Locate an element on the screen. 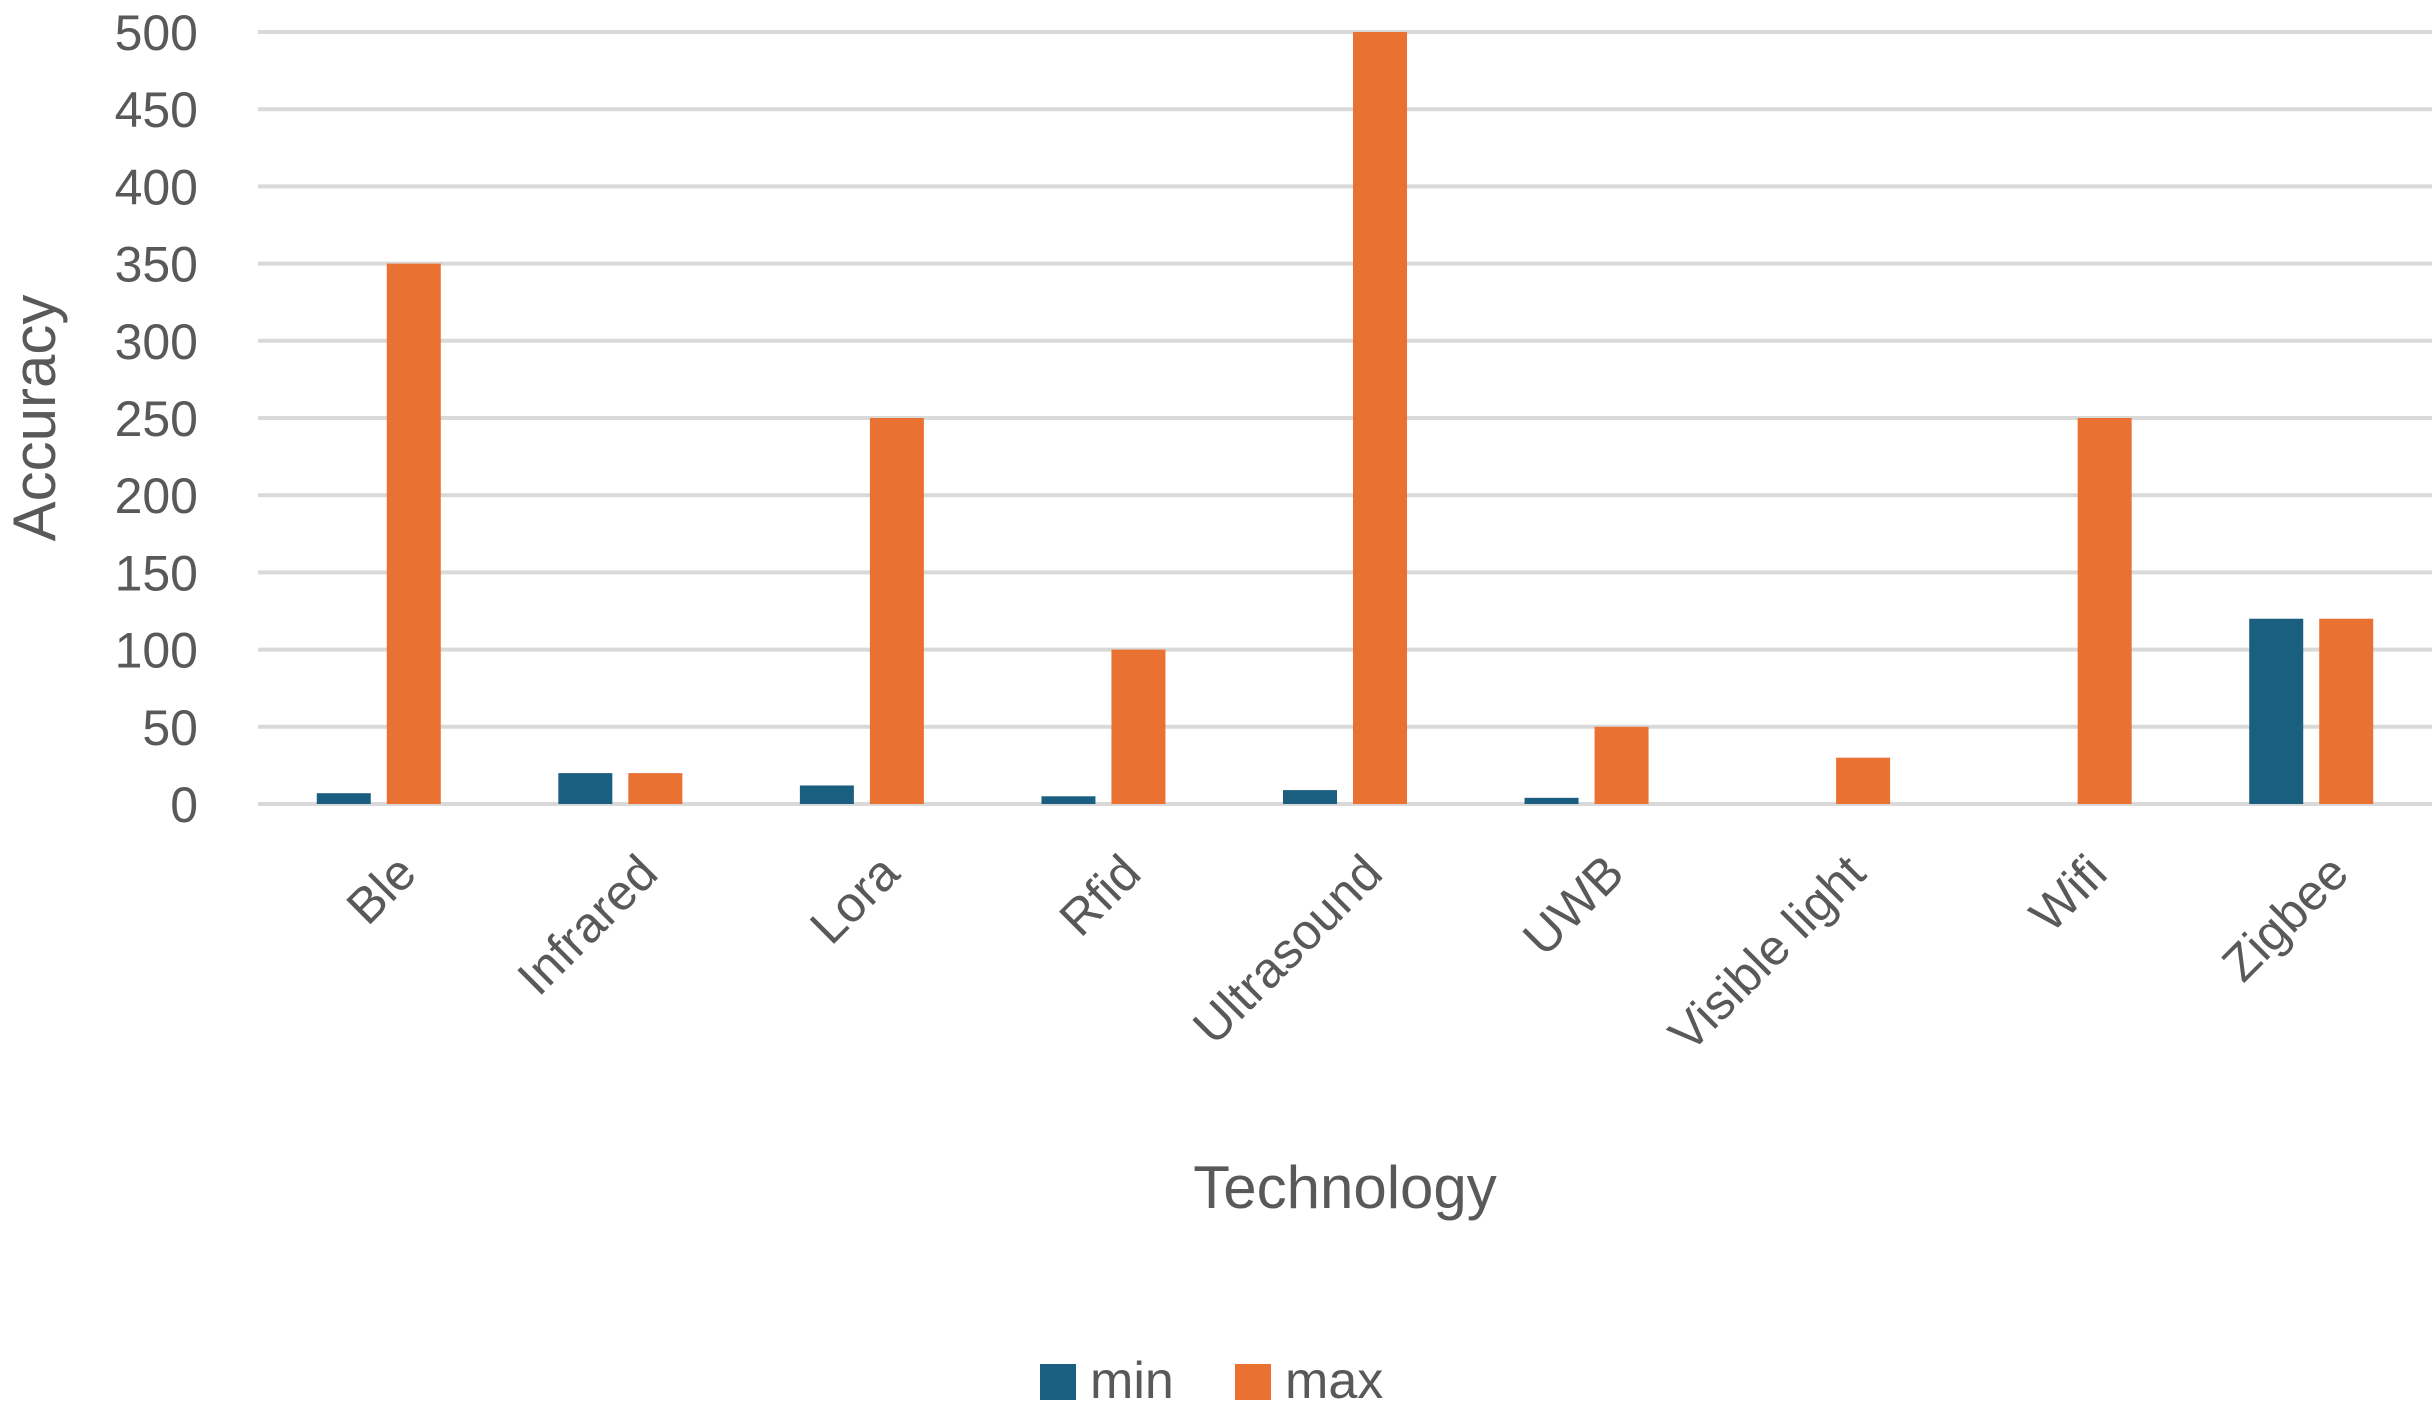 The image size is (2435, 1406). bar-min-rfid is located at coordinates (1068, 800).